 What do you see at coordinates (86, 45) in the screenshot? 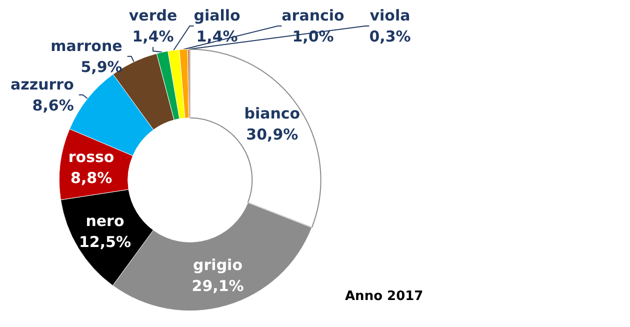
I see `slice-label: marrone` at bounding box center [86, 45].